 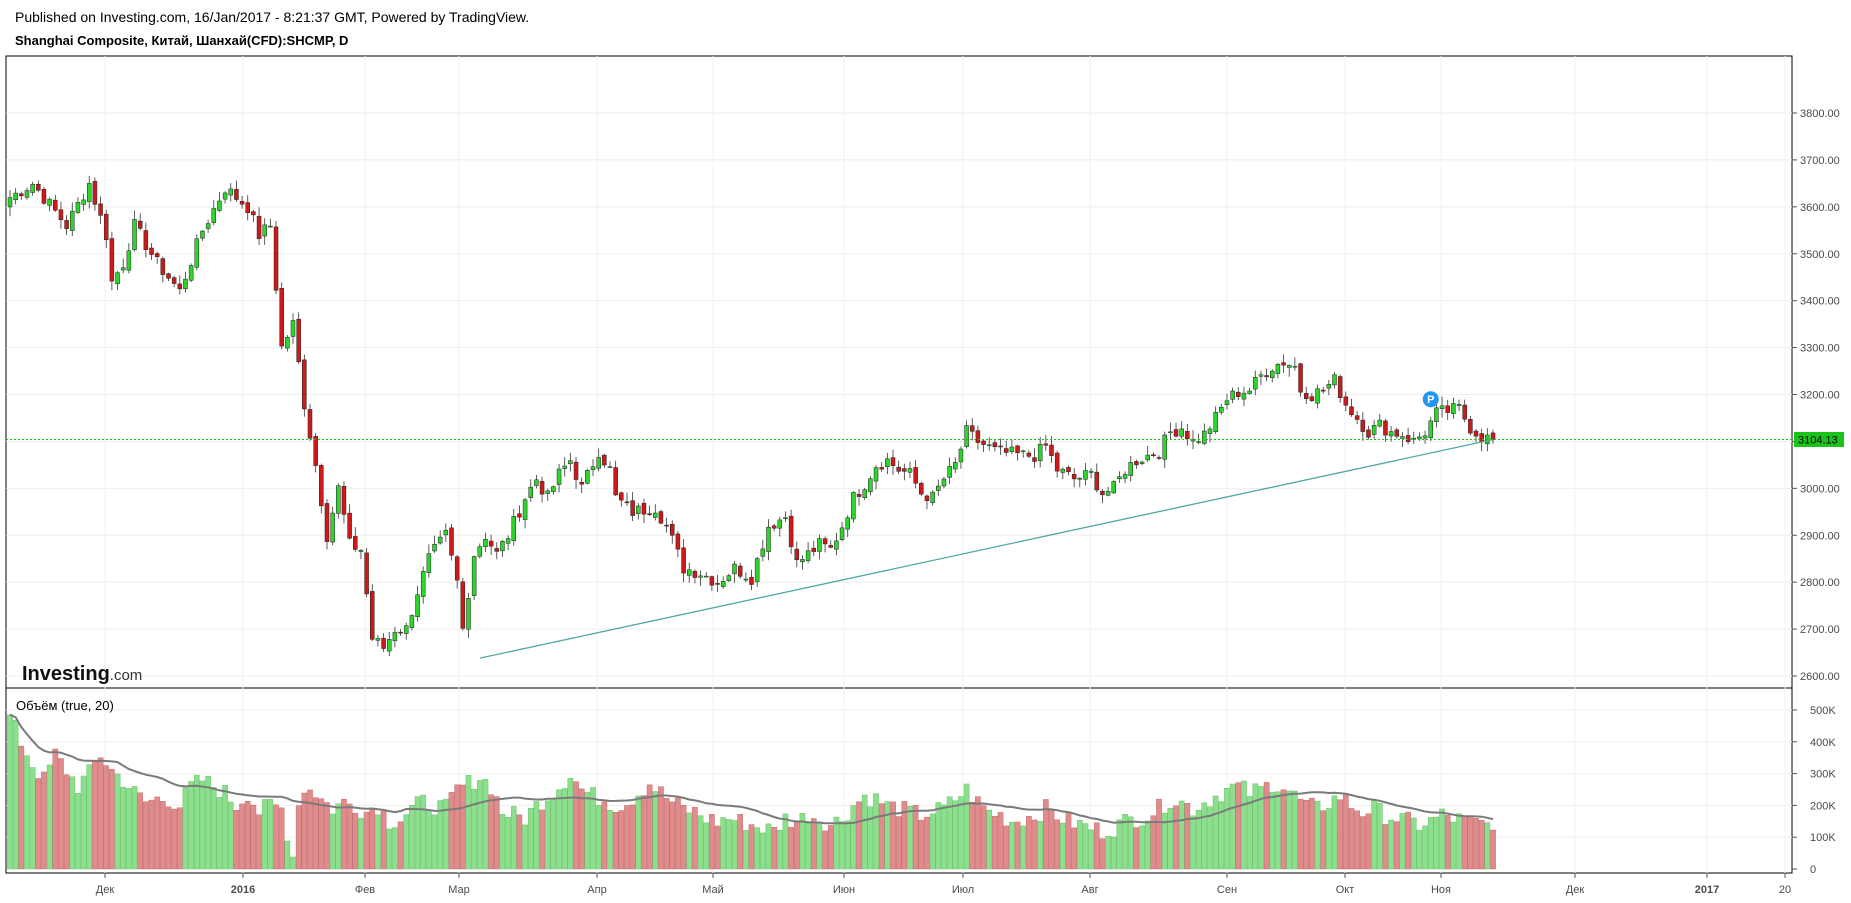 What do you see at coordinates (1820, 489) in the screenshot?
I see `price-tick-label: 3000.00` at bounding box center [1820, 489].